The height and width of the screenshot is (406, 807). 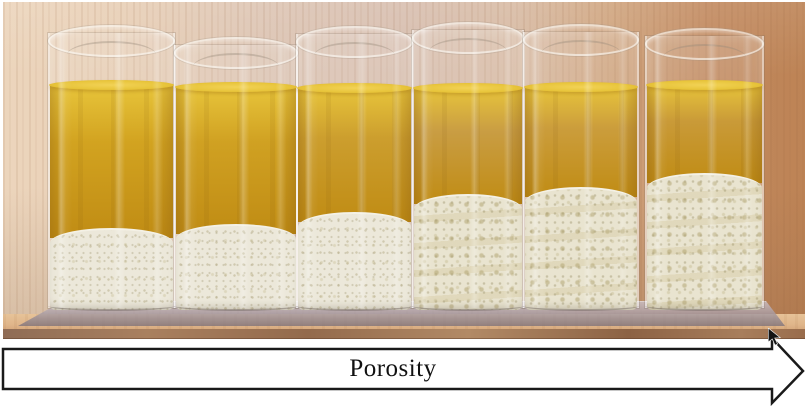 I want to click on mouse-cursor-icon, so click(x=775, y=337).